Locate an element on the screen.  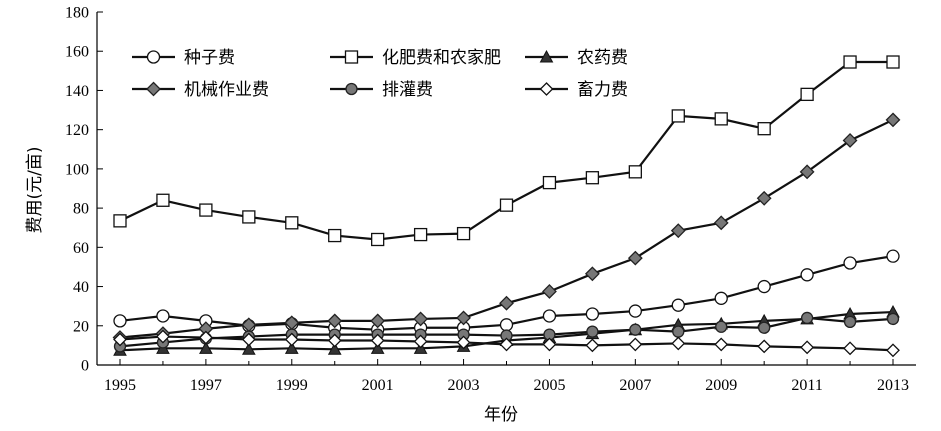
legend-item: 化肥费和农家肥 is located at coordinates (415, 58).